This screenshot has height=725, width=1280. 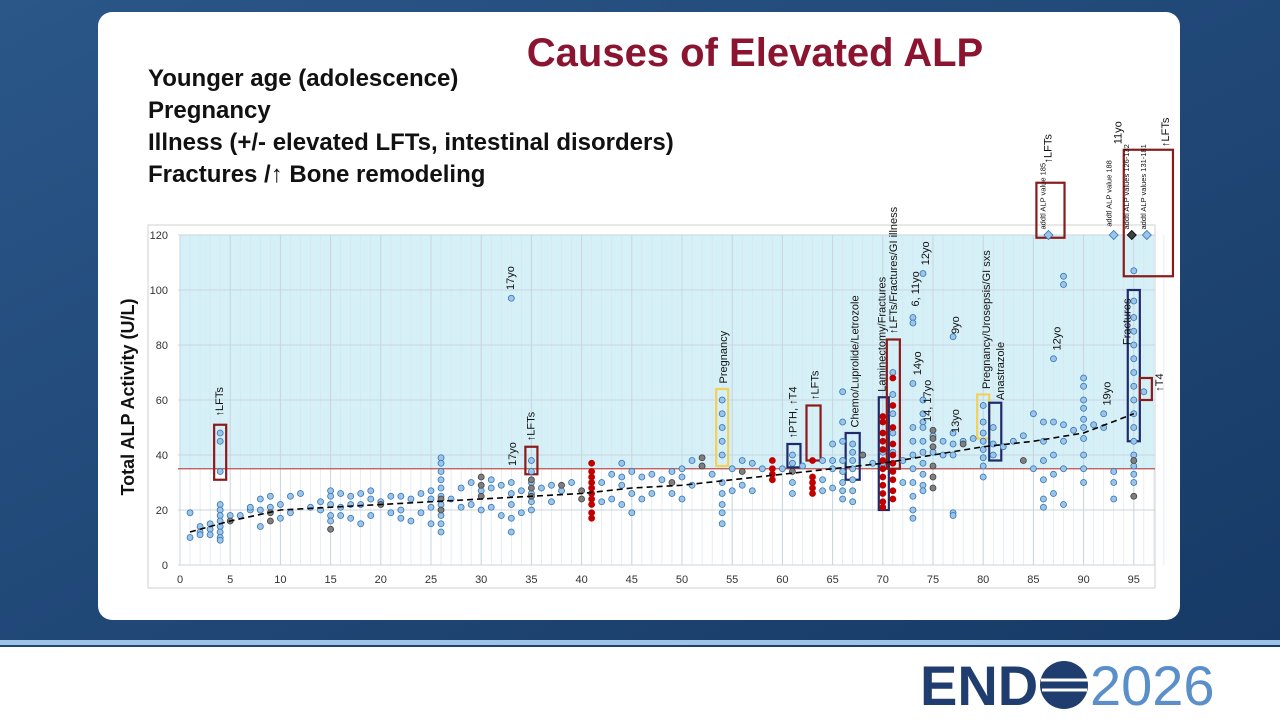 I want to click on x-tick-label: 55, so click(x=732, y=580).